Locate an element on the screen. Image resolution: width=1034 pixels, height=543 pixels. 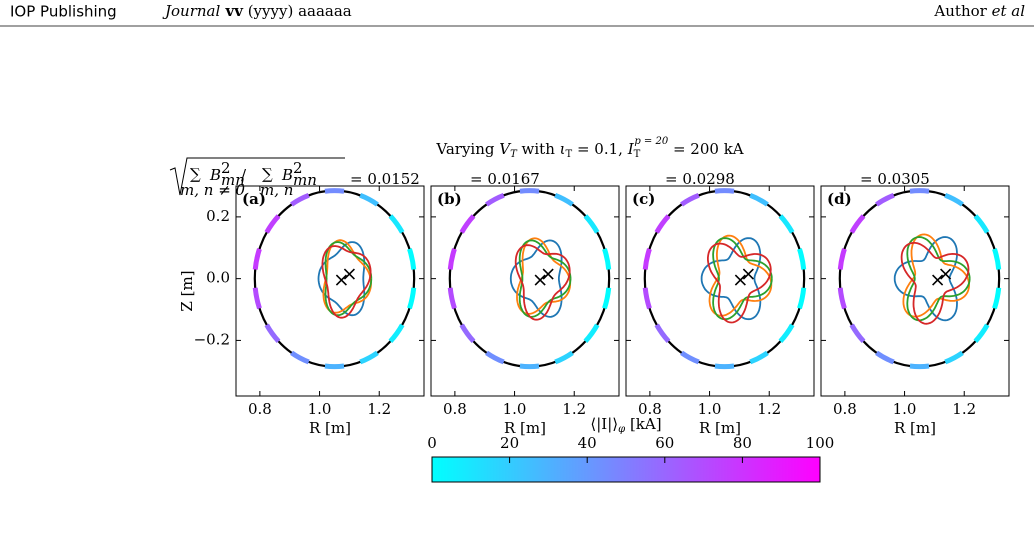
author: Author et al is located at coordinates (979, 11).